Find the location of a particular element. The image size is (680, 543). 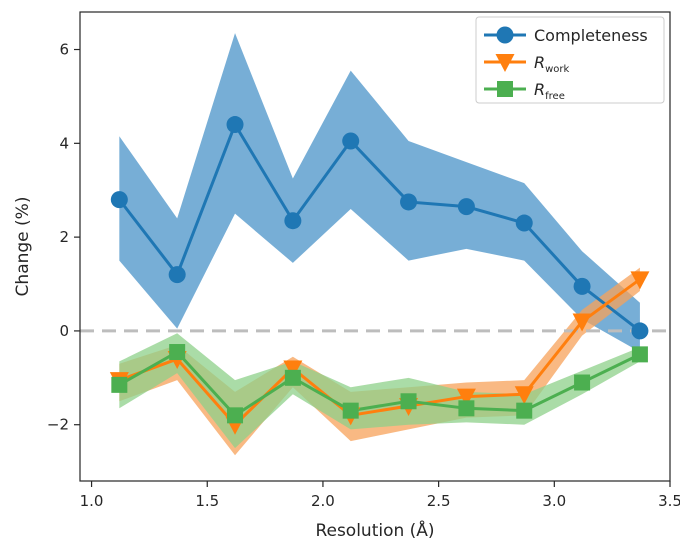

y-tick-label: 6 is located at coordinates (64, 50).